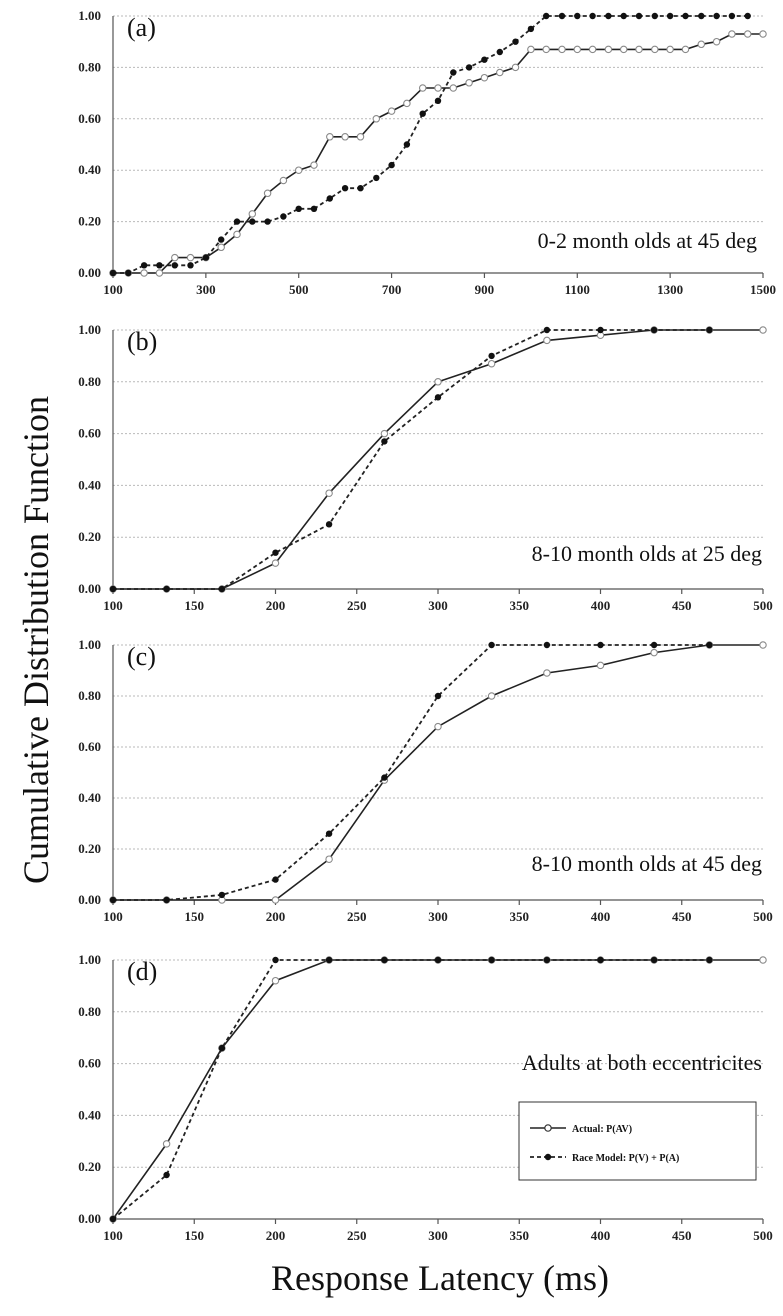 The width and height of the screenshot is (783, 1316). What do you see at coordinates (647, 553) in the screenshot?
I see `panel-annotation: 8-10 month olds at 25 deg` at bounding box center [647, 553].